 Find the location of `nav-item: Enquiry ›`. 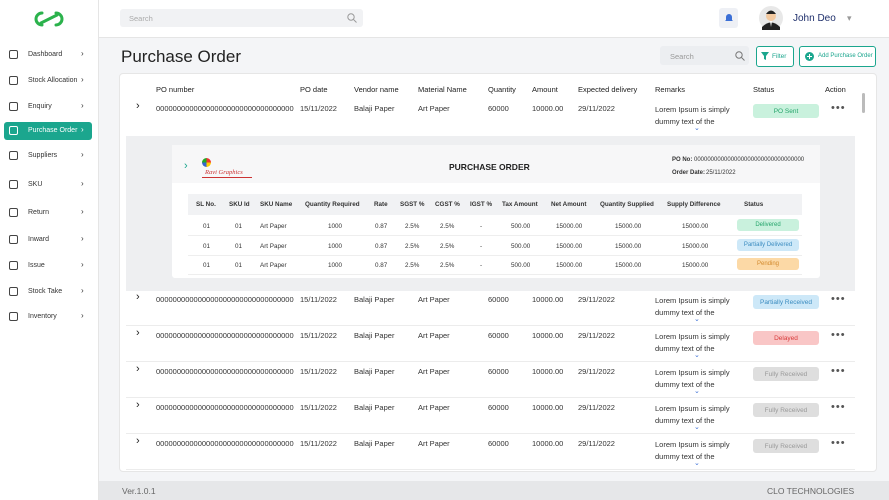

nav-item: Enquiry › is located at coordinates (48, 107).